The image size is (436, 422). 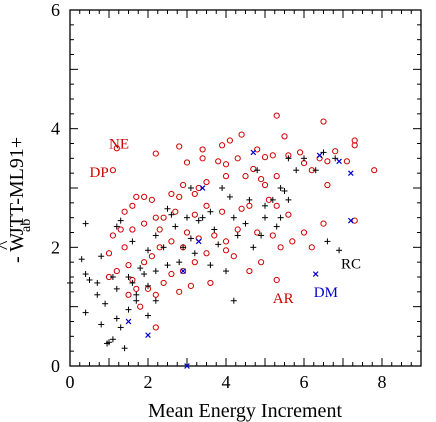 What do you see at coordinates (99, 173) in the screenshot?
I see `annotation-dp: DP` at bounding box center [99, 173].